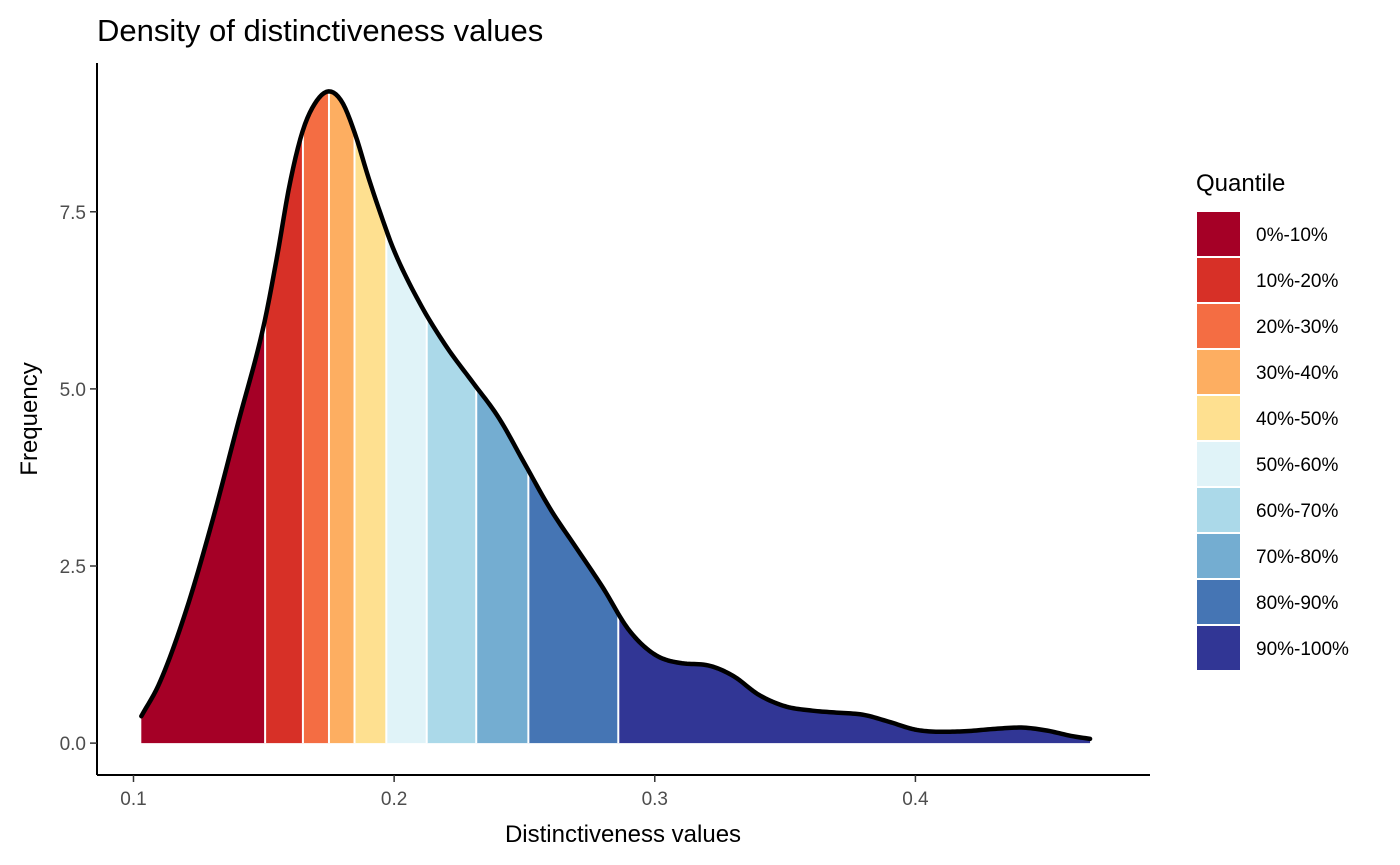 Image resolution: width=1400 pixels, height=865 pixels. I want to click on legend-title: Quantile, so click(1240, 183).